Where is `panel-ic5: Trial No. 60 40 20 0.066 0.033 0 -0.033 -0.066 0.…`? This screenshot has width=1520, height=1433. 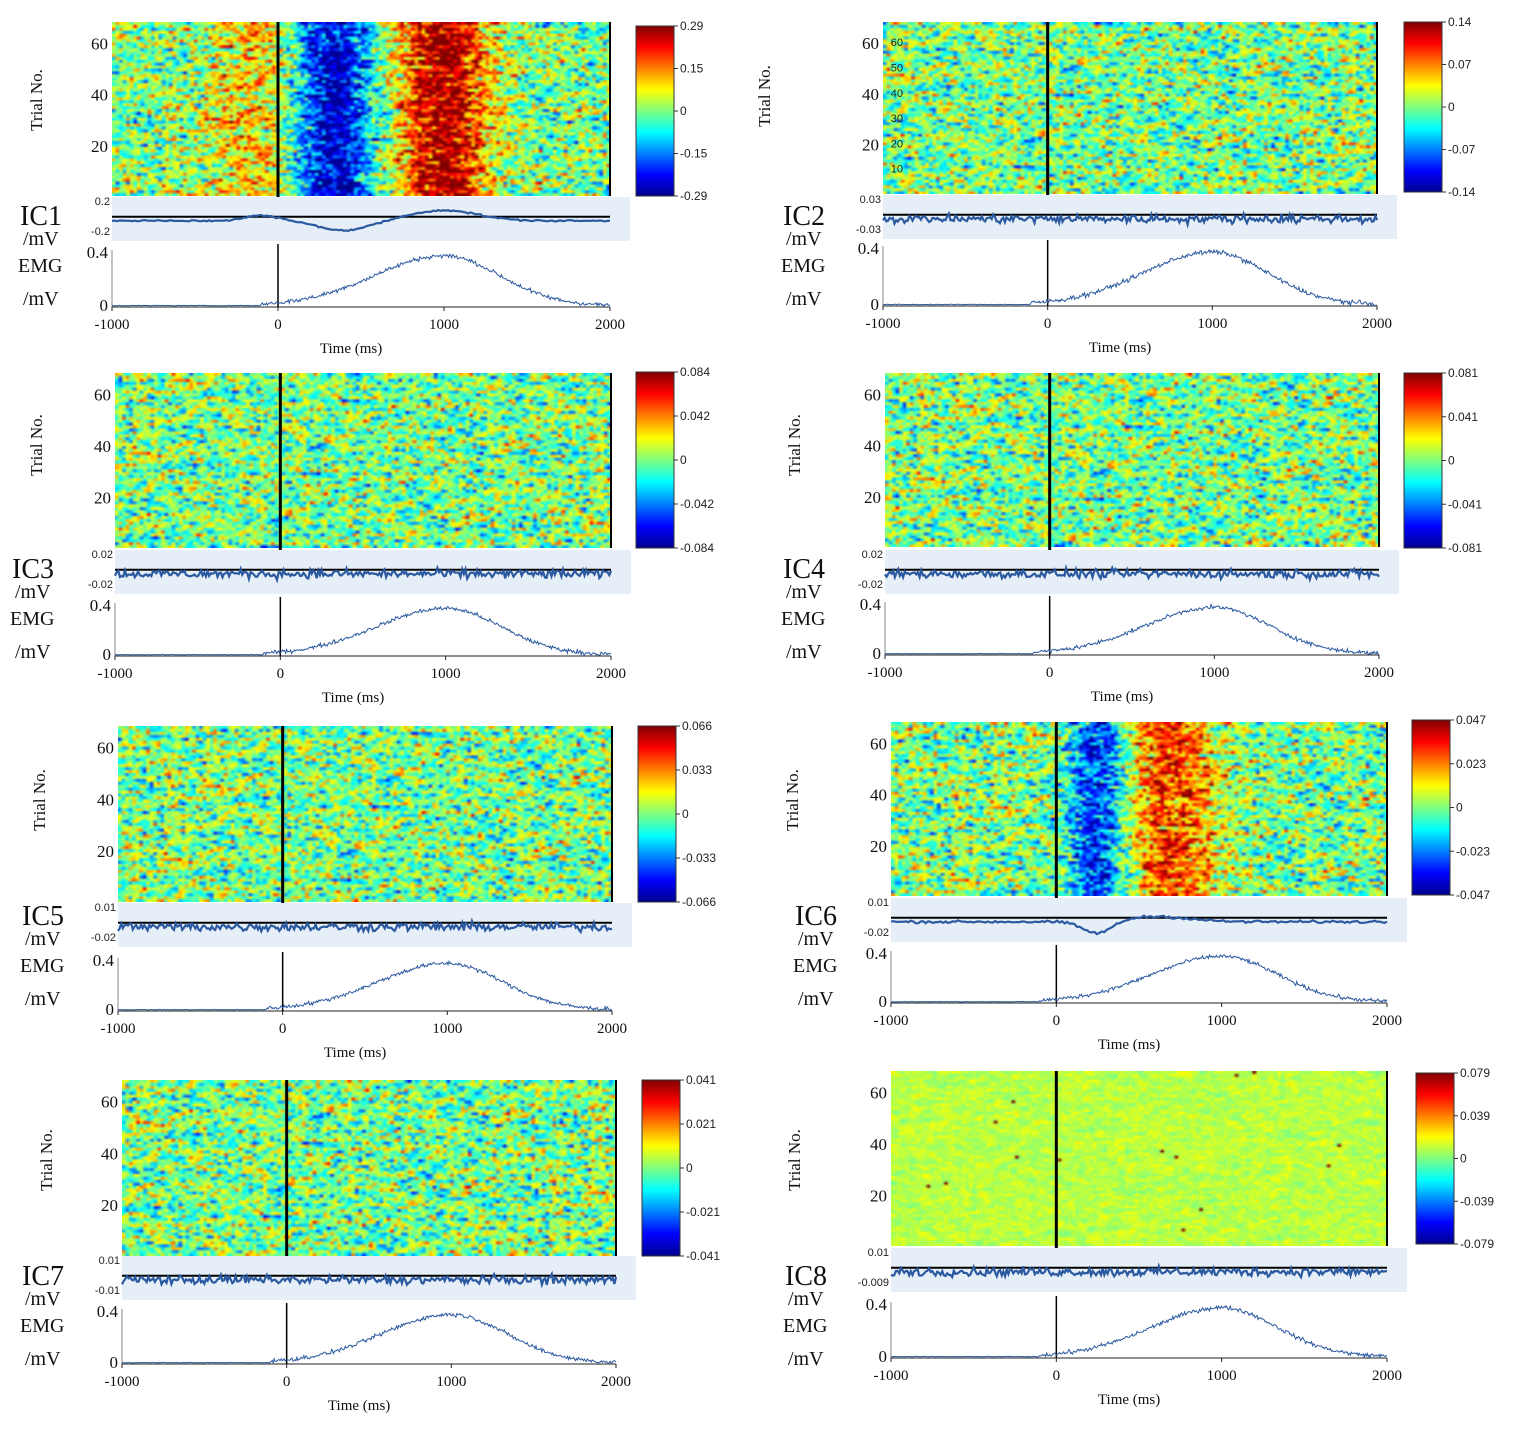 panel-ic5: Trial No. 60 40 20 0.066 0.033 0 -0.033 -0.066 0.… is located at coordinates (368, 890).